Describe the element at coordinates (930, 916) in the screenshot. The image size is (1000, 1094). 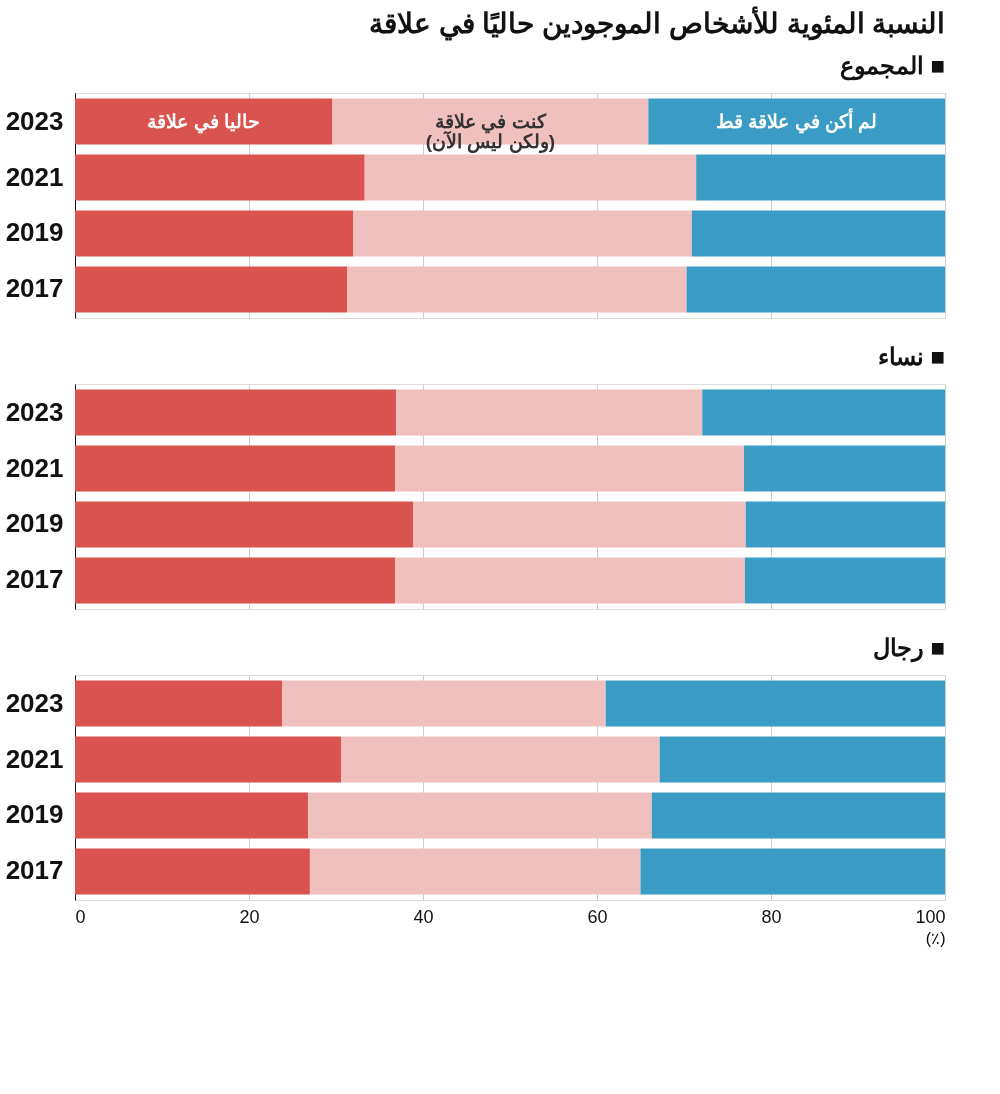
I see `x-tick-label: 100` at that location.